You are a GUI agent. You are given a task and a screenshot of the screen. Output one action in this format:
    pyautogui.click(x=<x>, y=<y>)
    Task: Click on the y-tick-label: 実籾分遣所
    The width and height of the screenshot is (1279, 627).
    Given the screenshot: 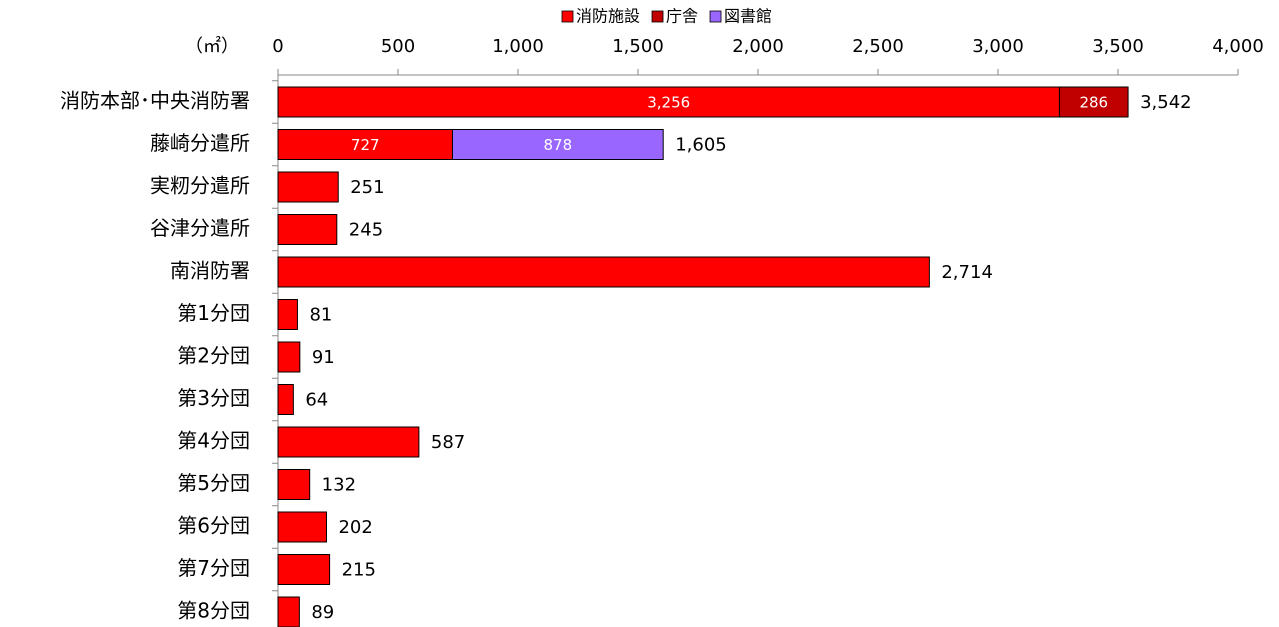 What is the action you would take?
    pyautogui.click(x=200, y=186)
    